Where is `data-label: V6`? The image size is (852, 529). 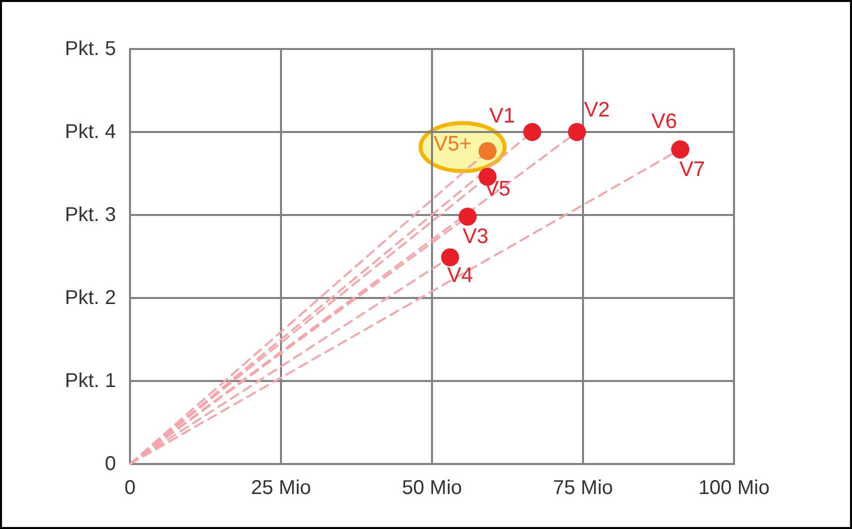 data-label: V6 is located at coordinates (664, 121).